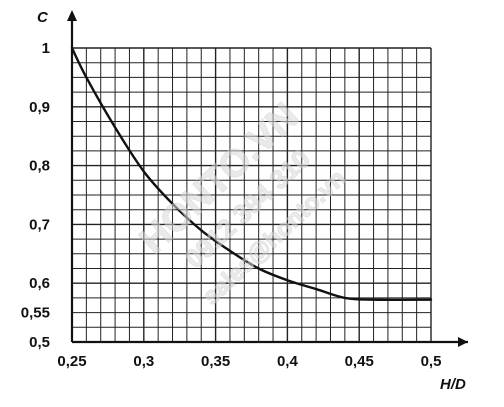 The image size is (504, 407). What do you see at coordinates (453, 384) in the screenshot?
I see `x-axis-label: H/D` at bounding box center [453, 384].